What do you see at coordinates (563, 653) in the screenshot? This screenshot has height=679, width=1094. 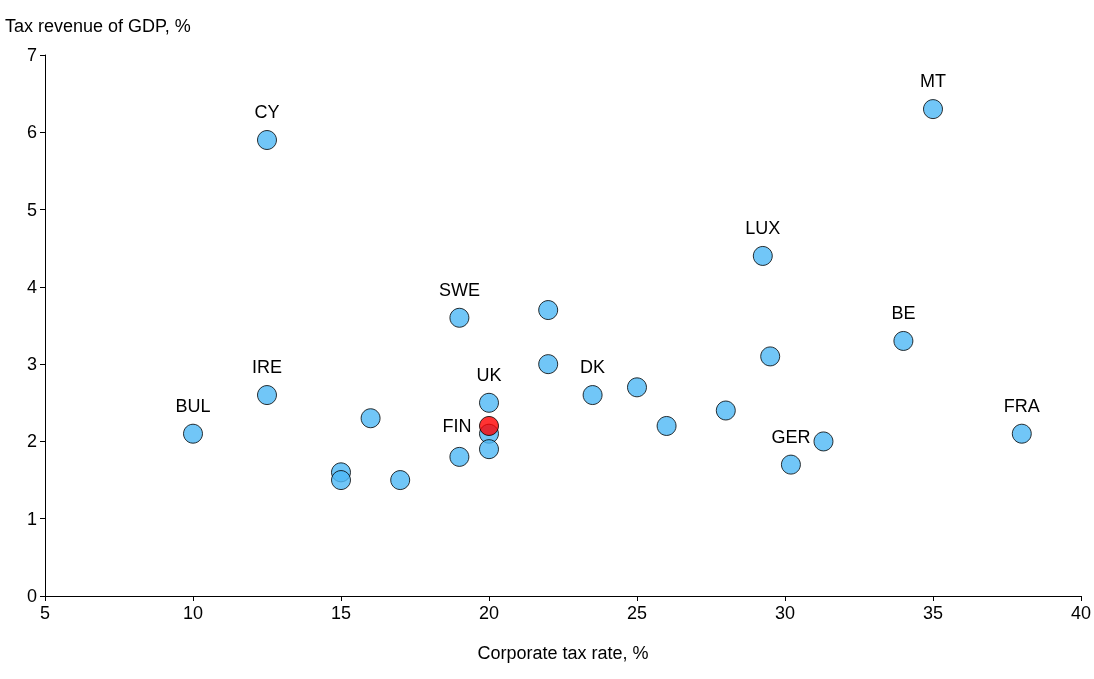 I see `x-axis-title: Corporate tax rate, %` at bounding box center [563, 653].